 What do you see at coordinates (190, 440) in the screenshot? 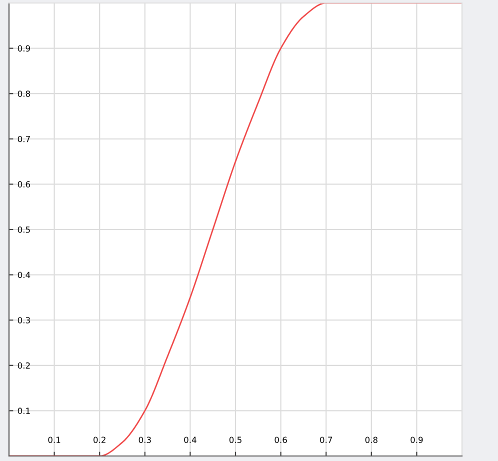
I see `x-tick-label: 0.4` at bounding box center [190, 440].